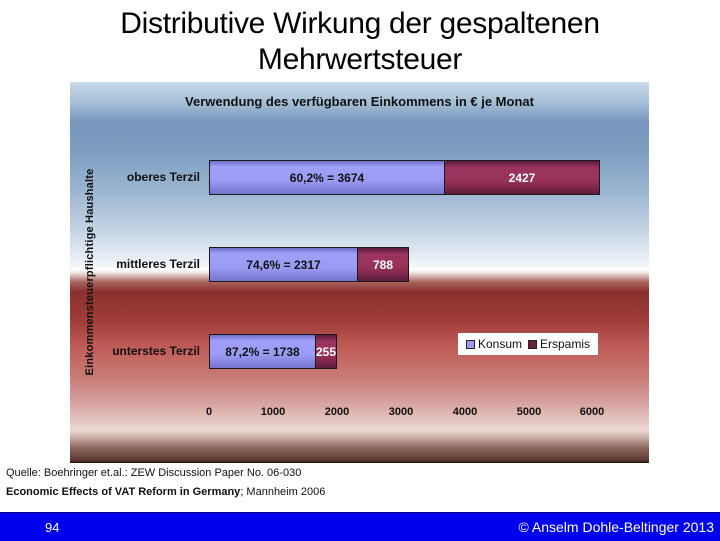 This screenshot has width=720, height=541. I want to click on bar-mittleres-terzil: 74,6% = 2317 788, so click(309, 264).